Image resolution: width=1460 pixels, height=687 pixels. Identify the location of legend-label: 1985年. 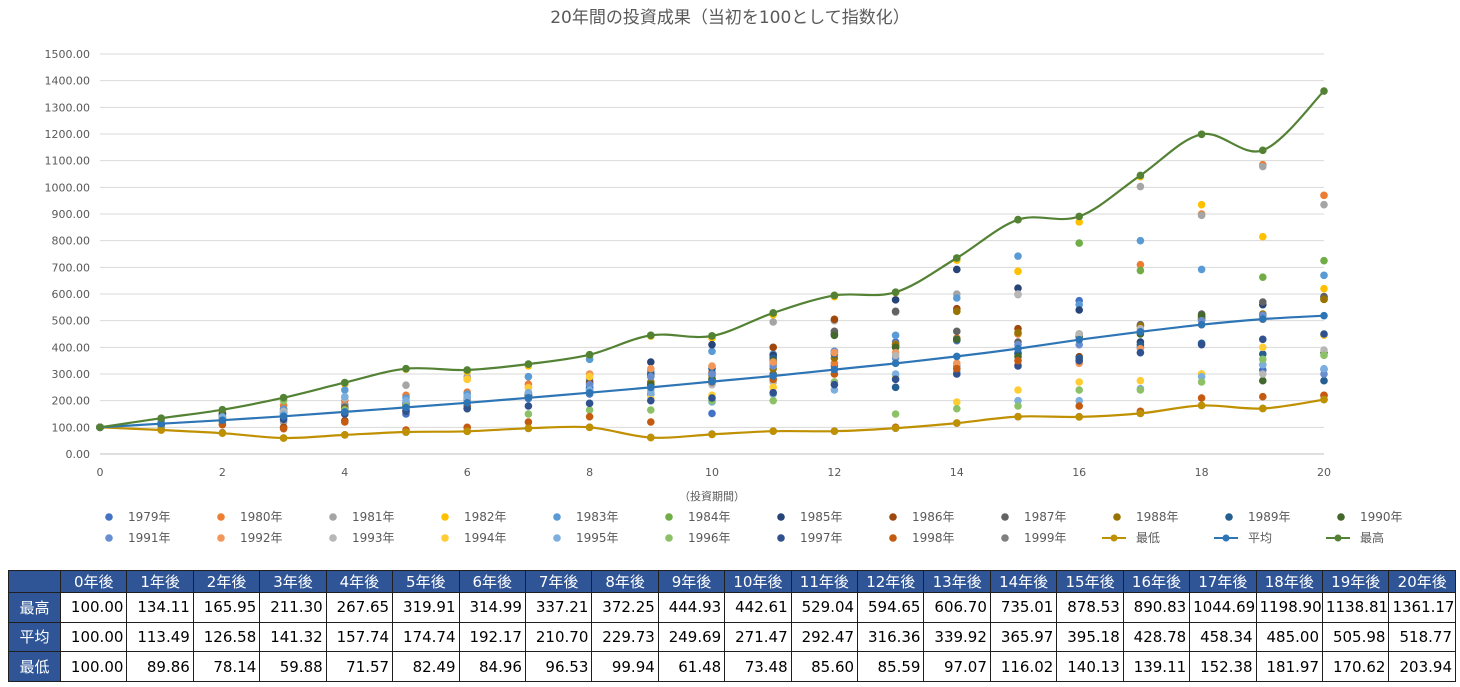
(821, 517).